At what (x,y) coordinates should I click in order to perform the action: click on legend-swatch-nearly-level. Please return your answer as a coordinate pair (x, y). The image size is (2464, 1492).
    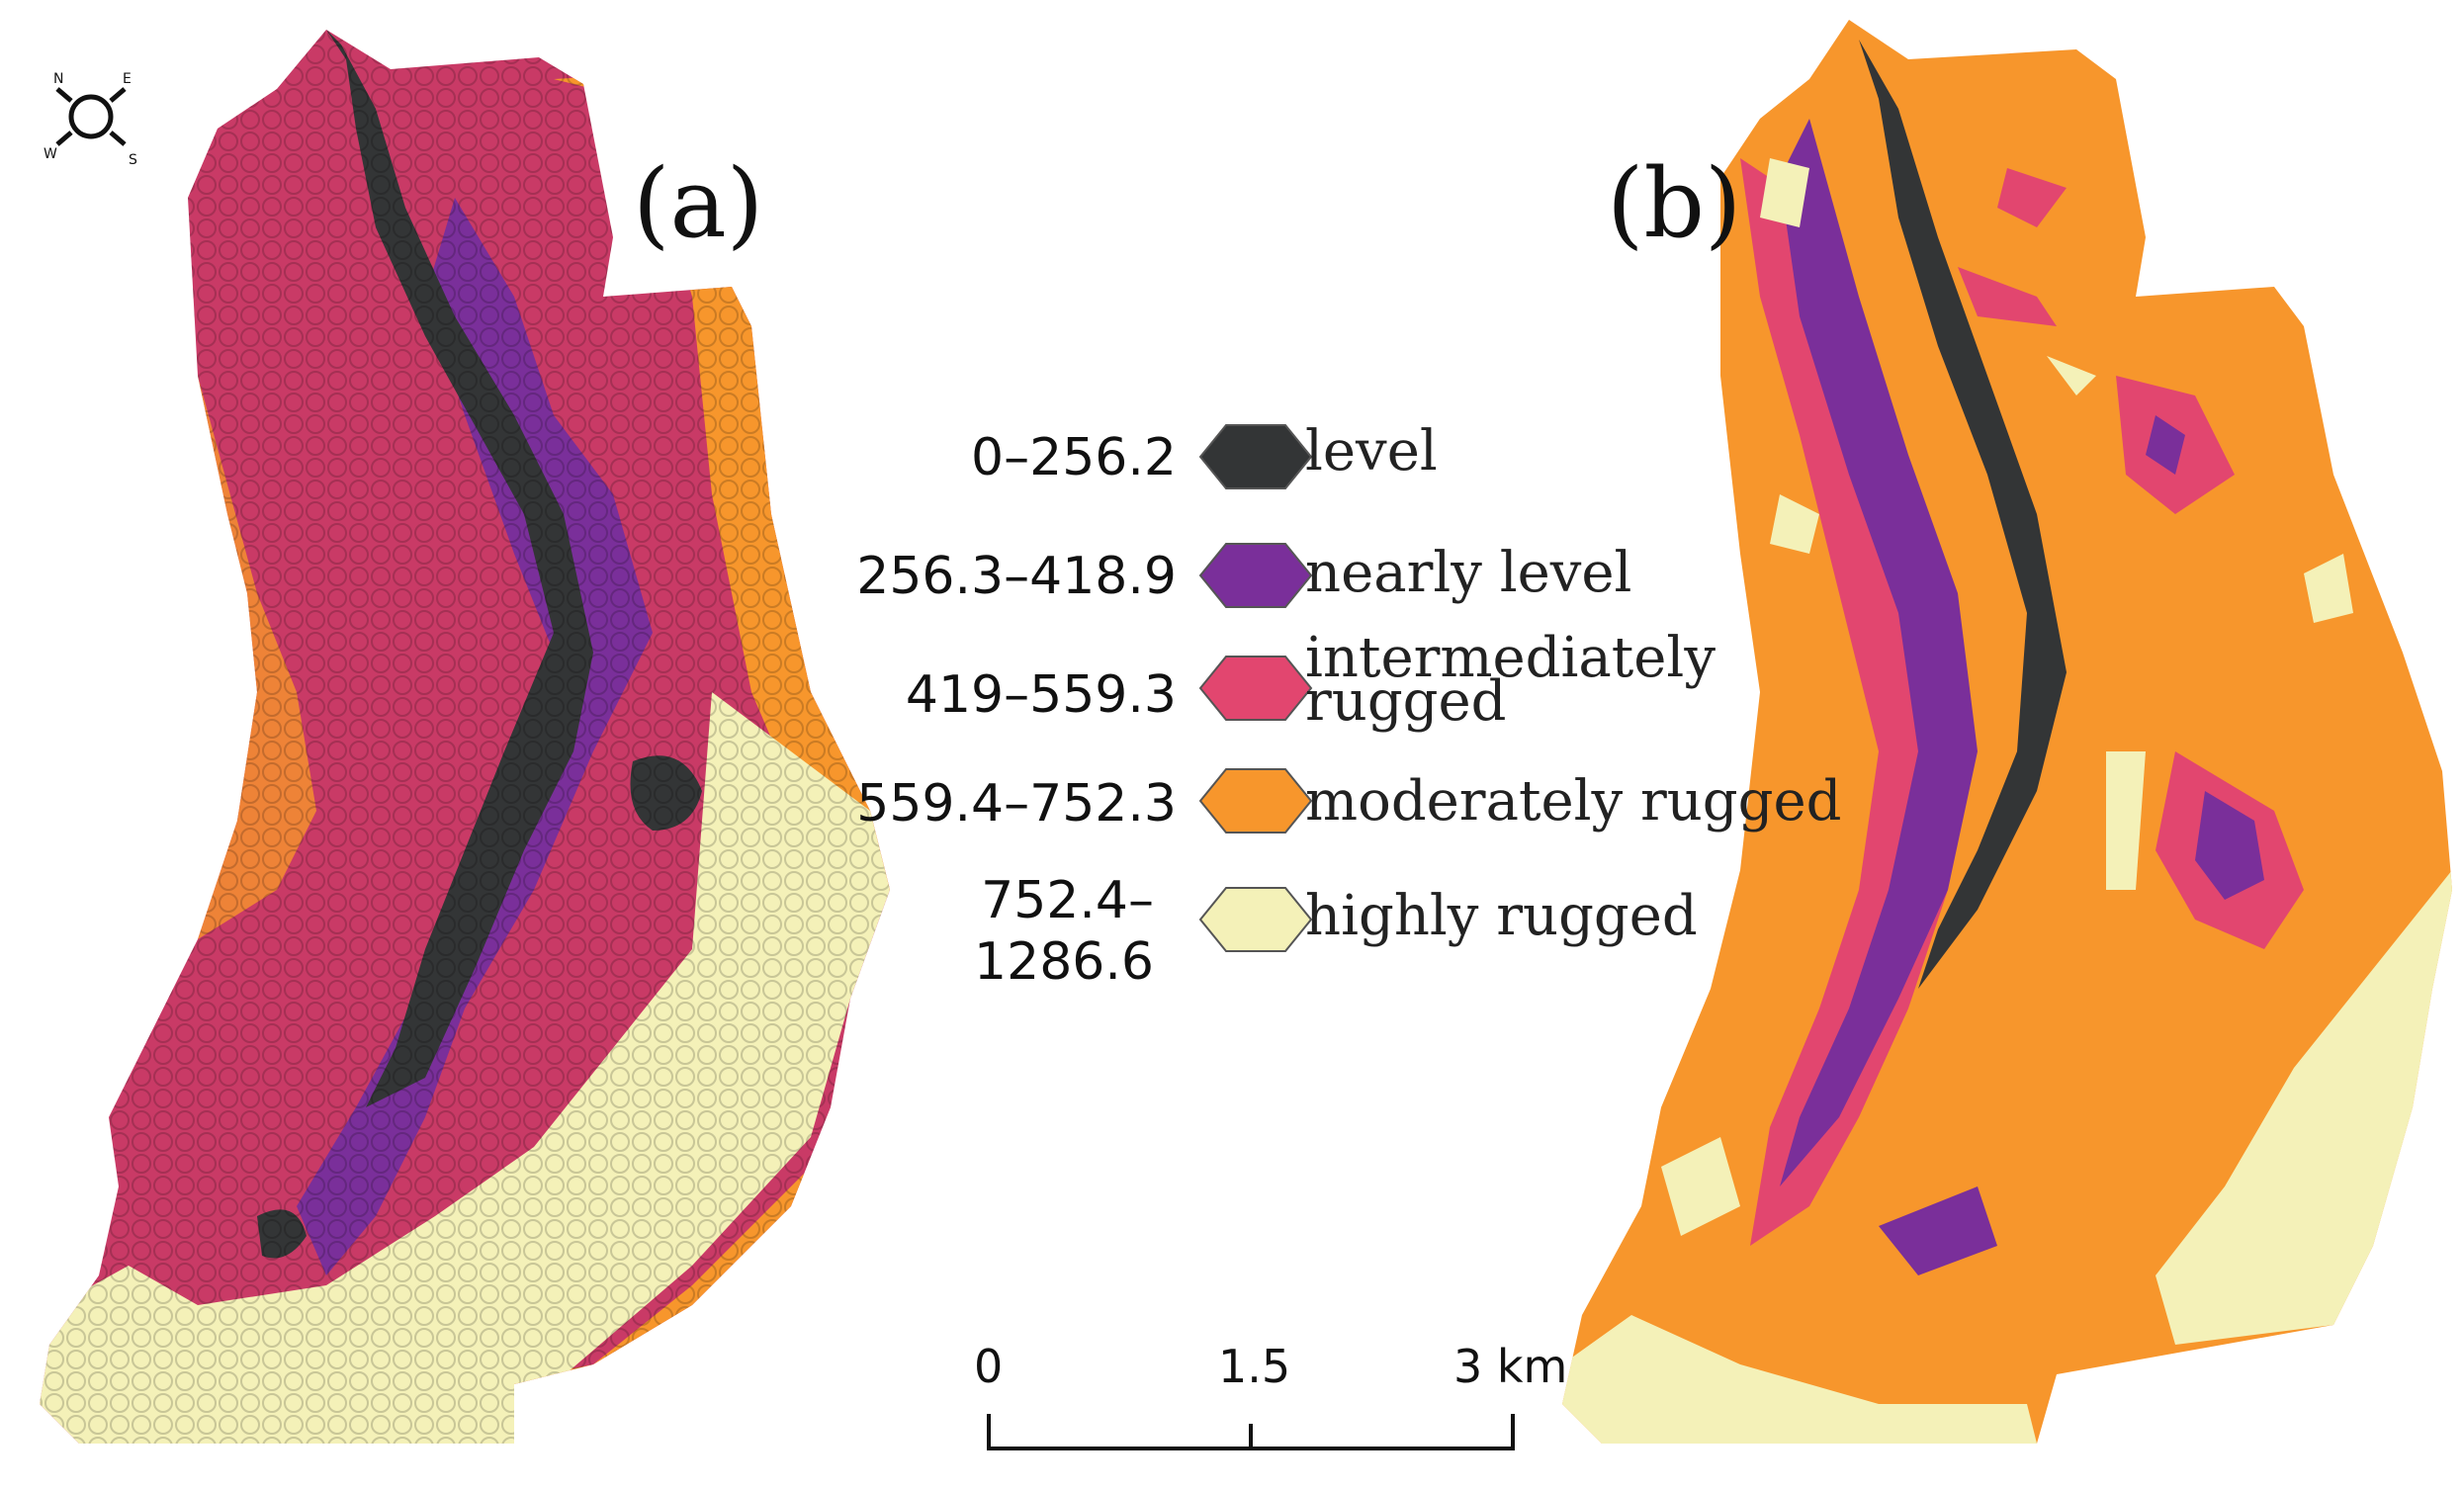
    Looking at the image, I should click on (1255, 575).